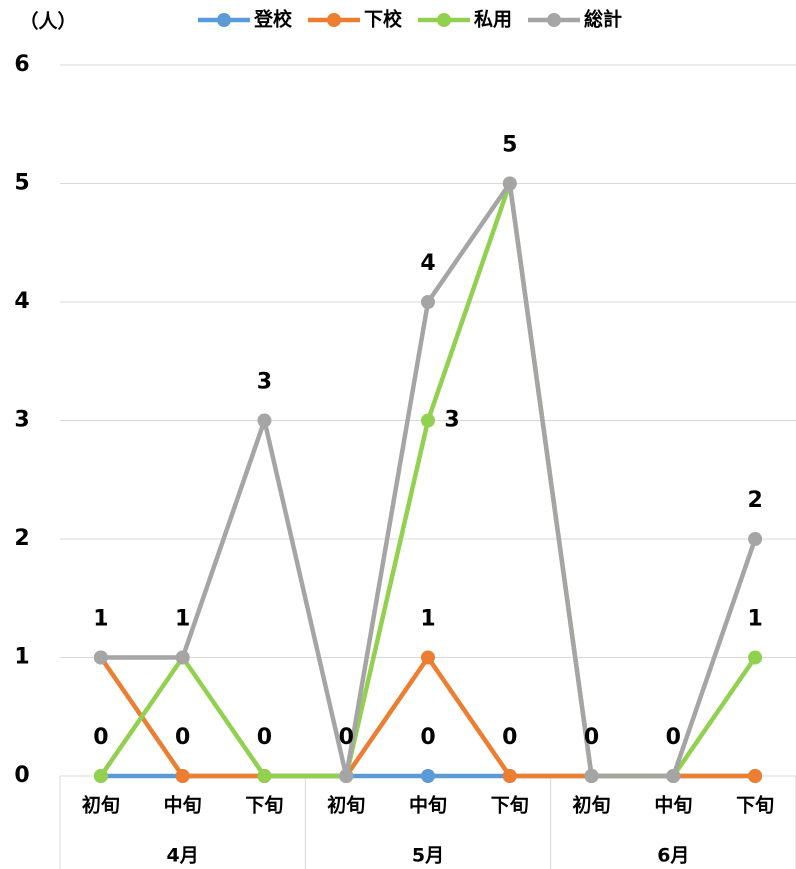 The image size is (796, 869). What do you see at coordinates (21, 775) in the screenshot?
I see `y-tick-label: 0` at bounding box center [21, 775].